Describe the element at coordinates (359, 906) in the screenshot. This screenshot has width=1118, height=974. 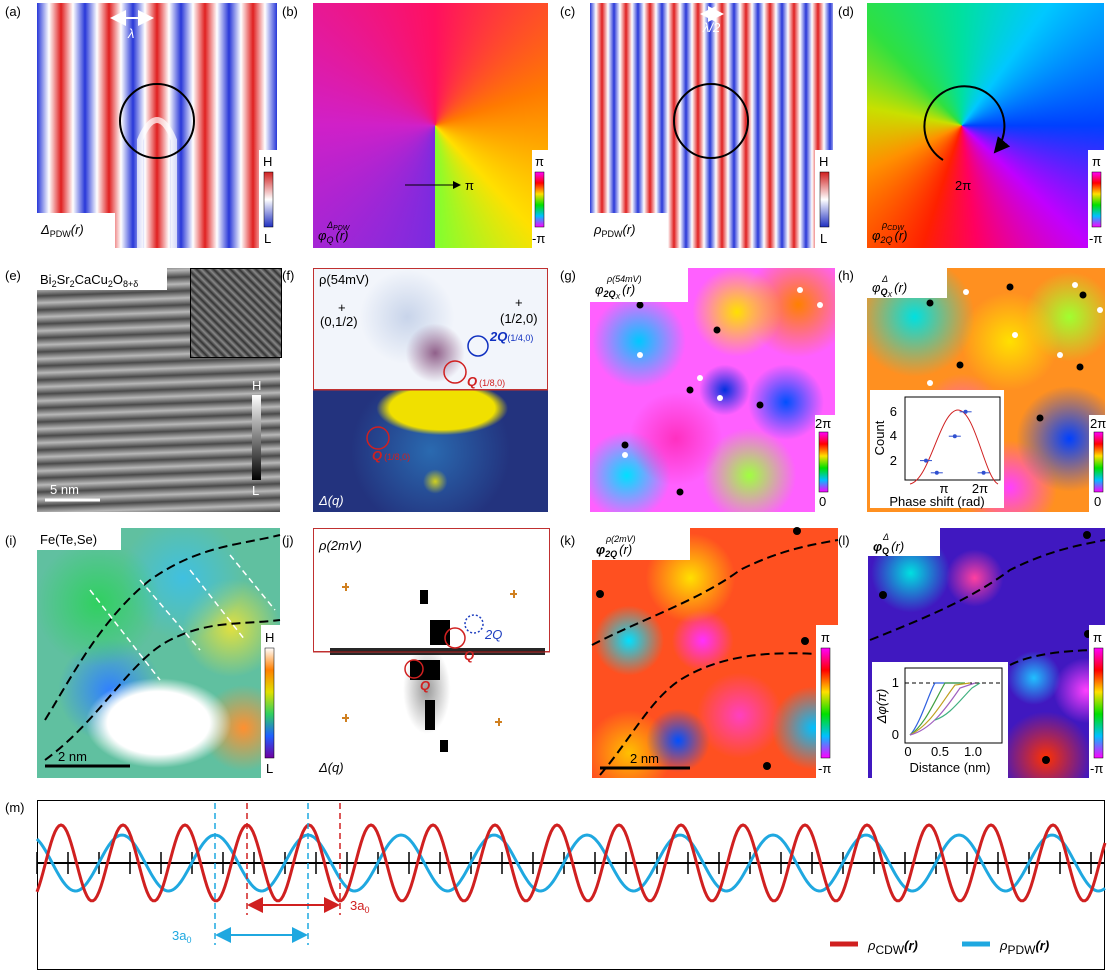
I see `period-label: 3a0` at that location.